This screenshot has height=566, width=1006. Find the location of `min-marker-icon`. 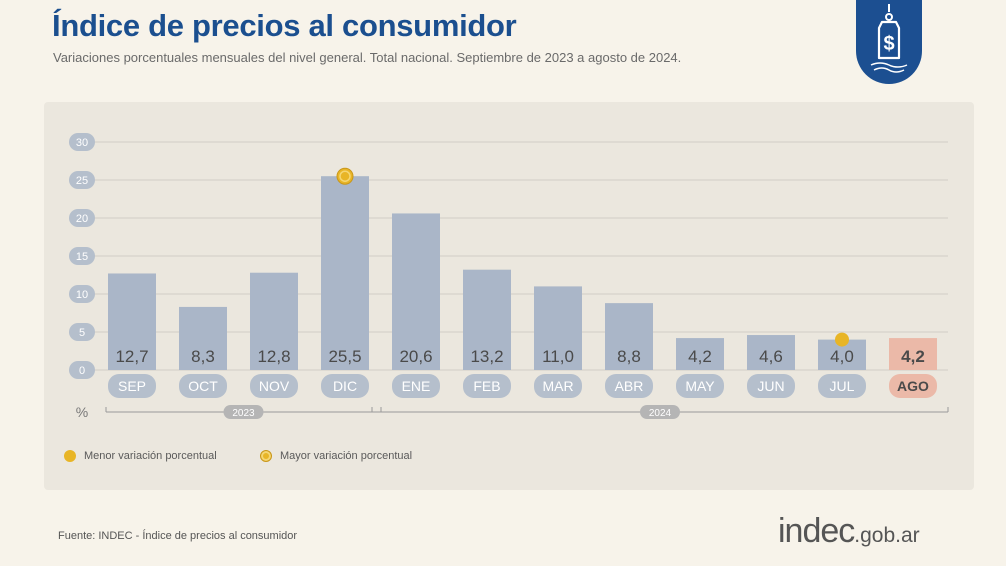

min-marker-icon is located at coordinates (70, 456).